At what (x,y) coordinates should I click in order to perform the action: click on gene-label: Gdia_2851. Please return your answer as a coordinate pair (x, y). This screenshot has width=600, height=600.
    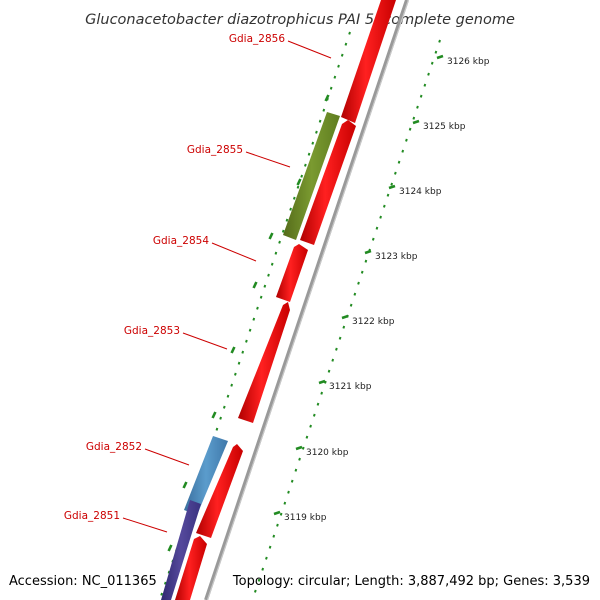
    Looking at the image, I should click on (92, 516).